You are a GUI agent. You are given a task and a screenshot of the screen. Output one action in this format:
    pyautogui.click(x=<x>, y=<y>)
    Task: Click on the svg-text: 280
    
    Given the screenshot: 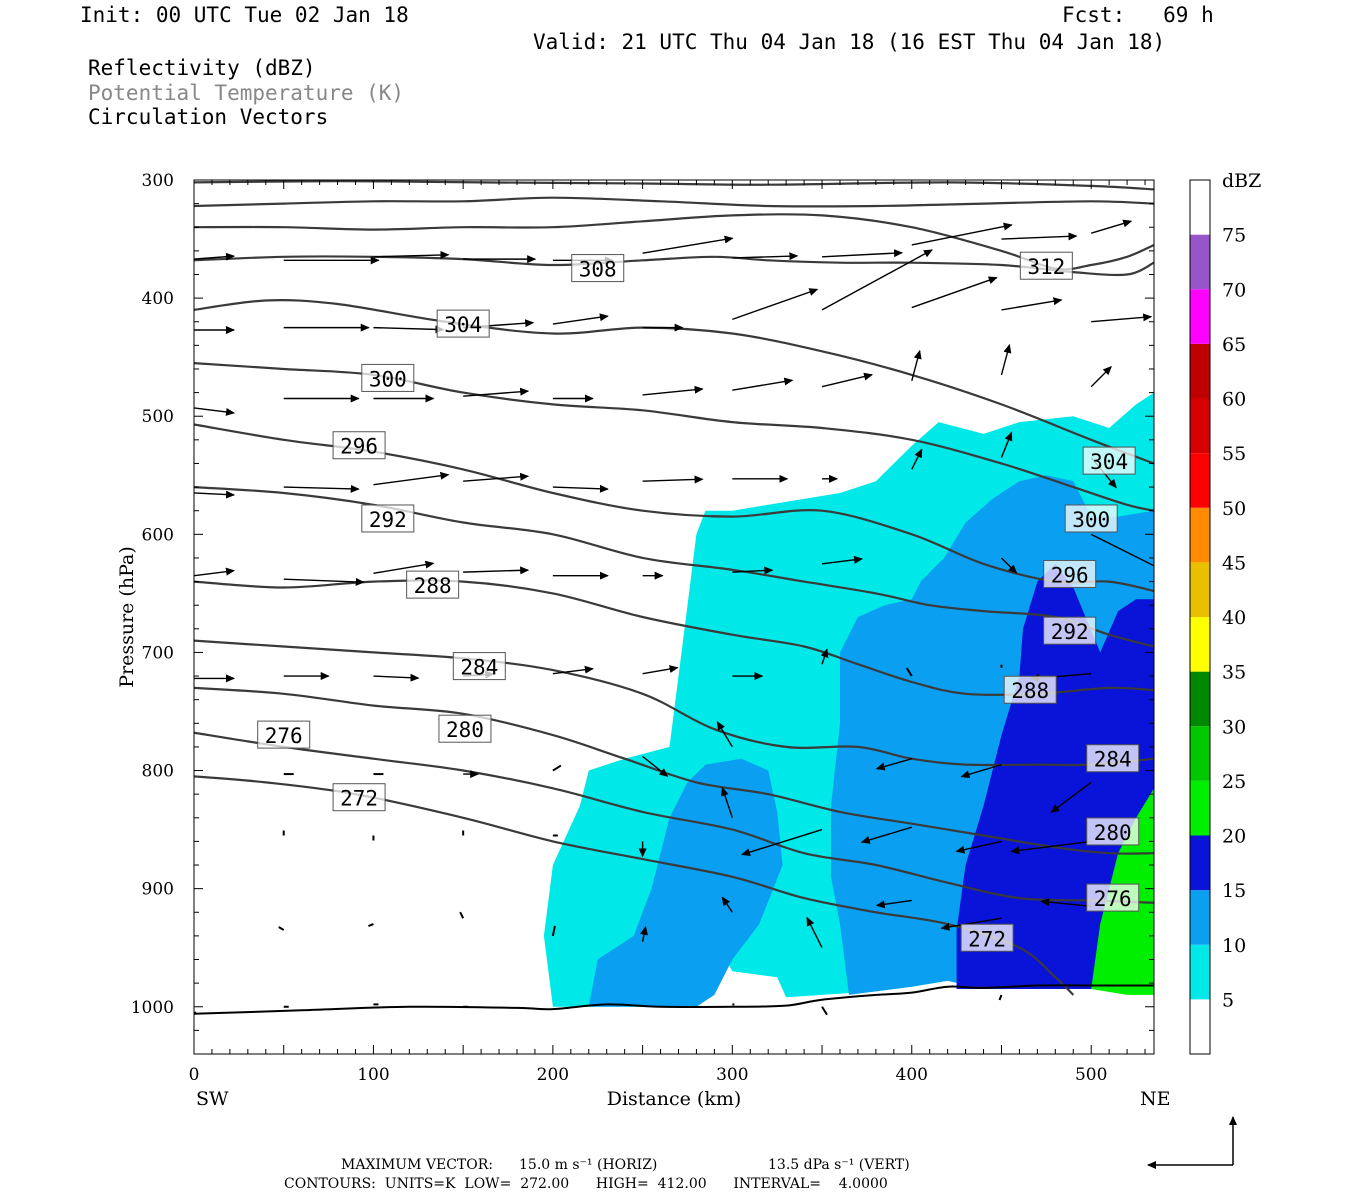 What is the action you would take?
    pyautogui.click(x=1113, y=833)
    